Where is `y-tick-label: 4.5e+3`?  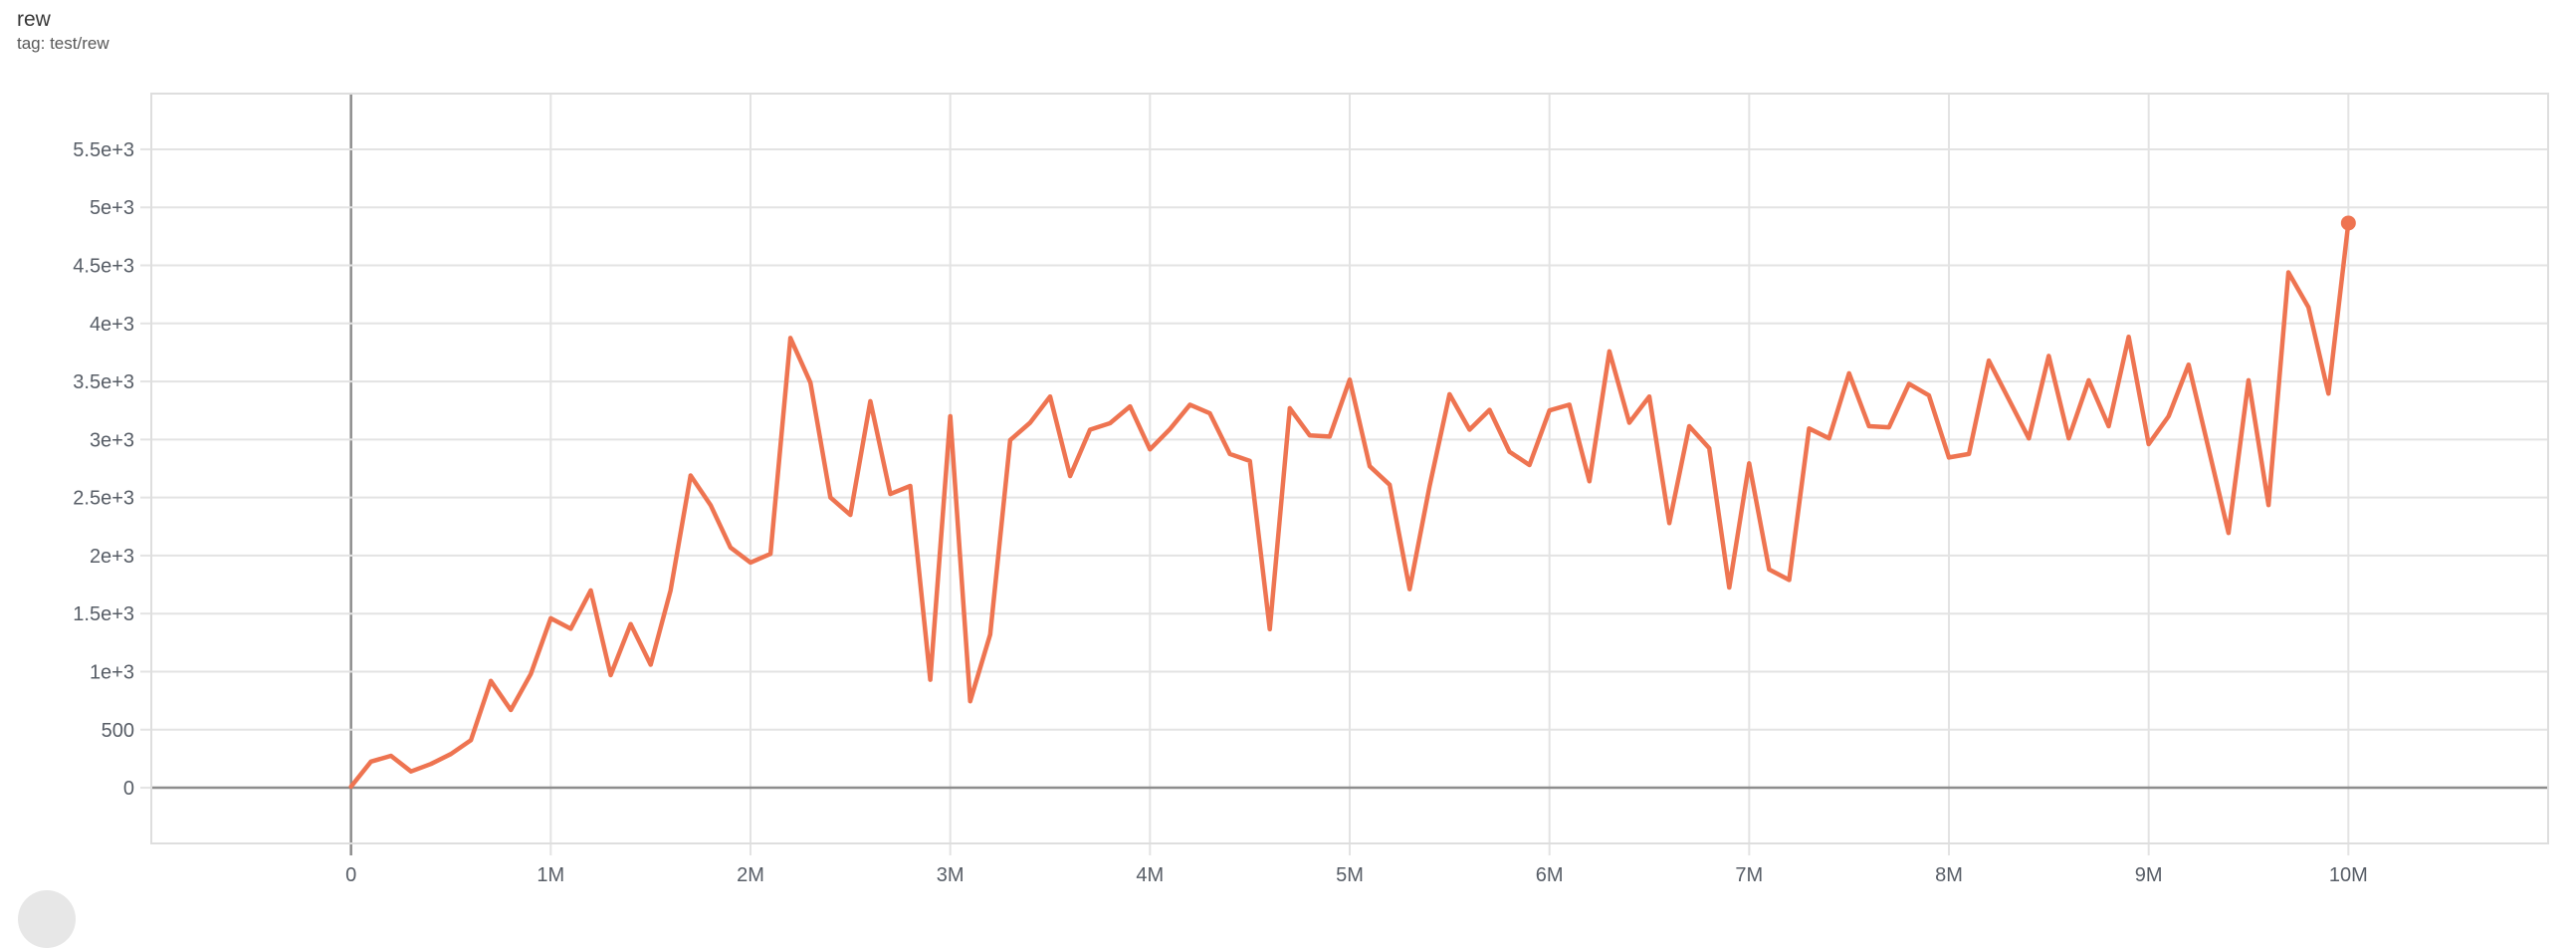 y-tick-label: 4.5e+3 is located at coordinates (103, 267).